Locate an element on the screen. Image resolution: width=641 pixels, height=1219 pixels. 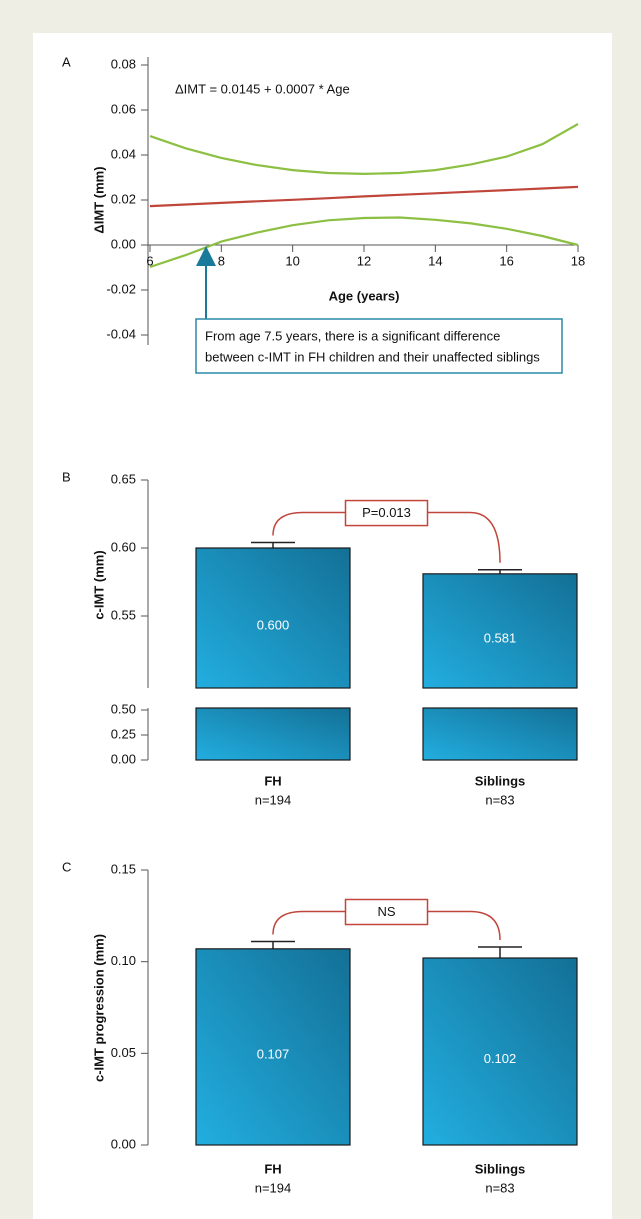
y-tick-label: 0.60 is located at coordinates (123, 546).